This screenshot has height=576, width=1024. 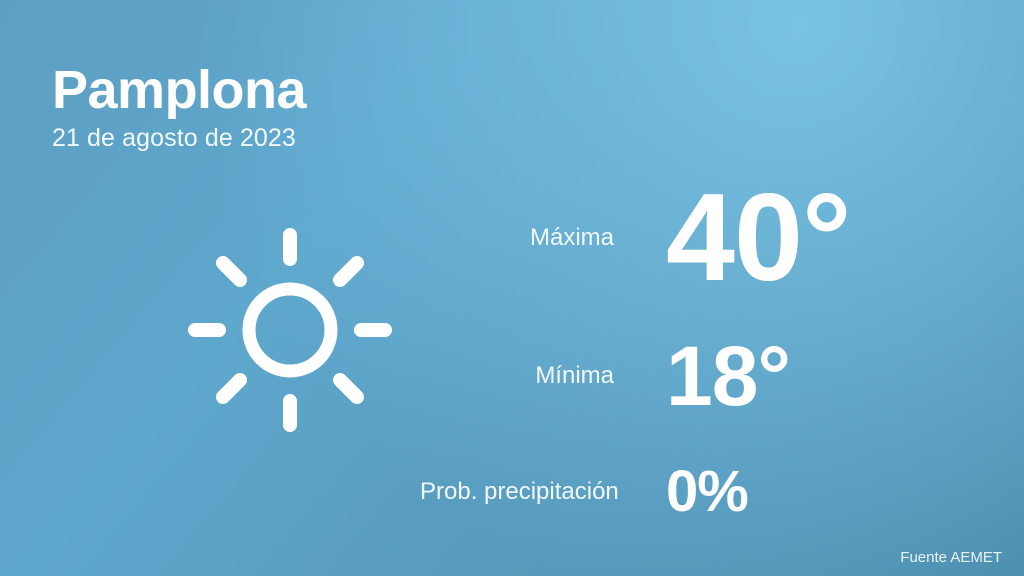 I want to click on minima-label: Mínima, so click(x=574, y=375).